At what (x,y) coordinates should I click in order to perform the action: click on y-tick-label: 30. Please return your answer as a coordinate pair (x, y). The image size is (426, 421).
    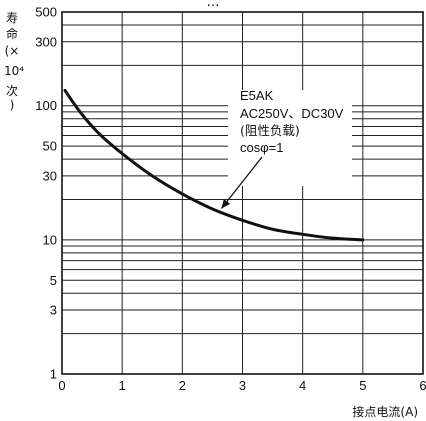
    Looking at the image, I should click on (50, 175).